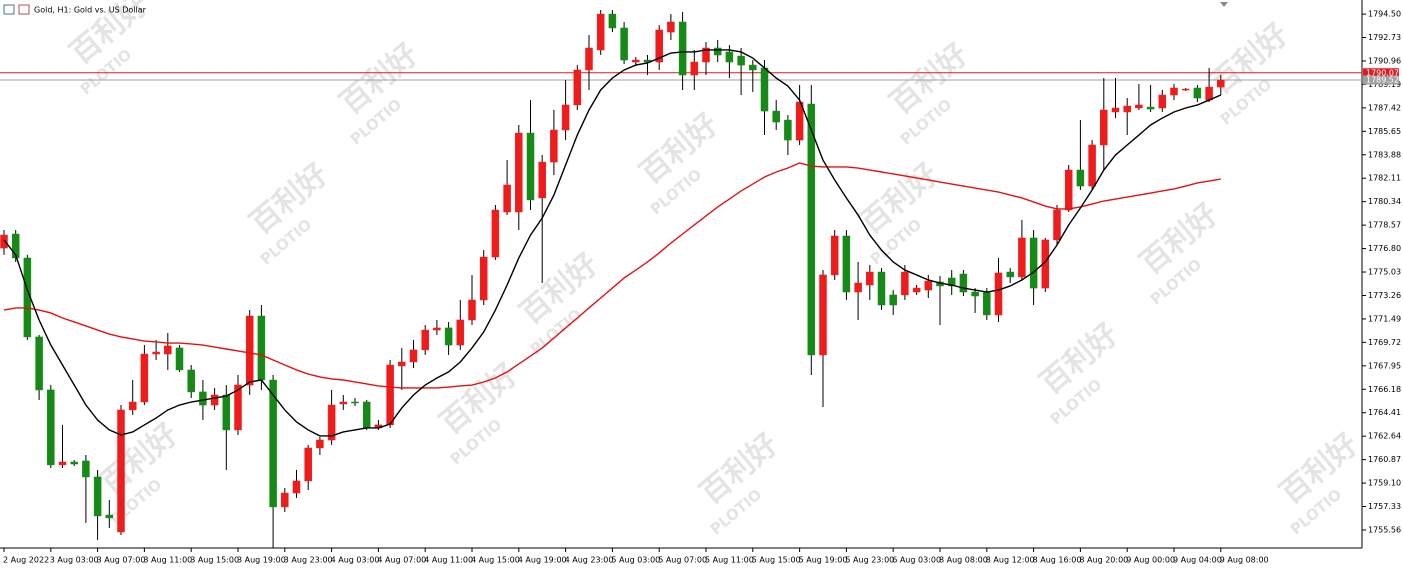 The image size is (1403, 570). What do you see at coordinates (1244, 560) in the screenshot?
I see `x-tick-label: 9 Aug 08:00` at bounding box center [1244, 560].